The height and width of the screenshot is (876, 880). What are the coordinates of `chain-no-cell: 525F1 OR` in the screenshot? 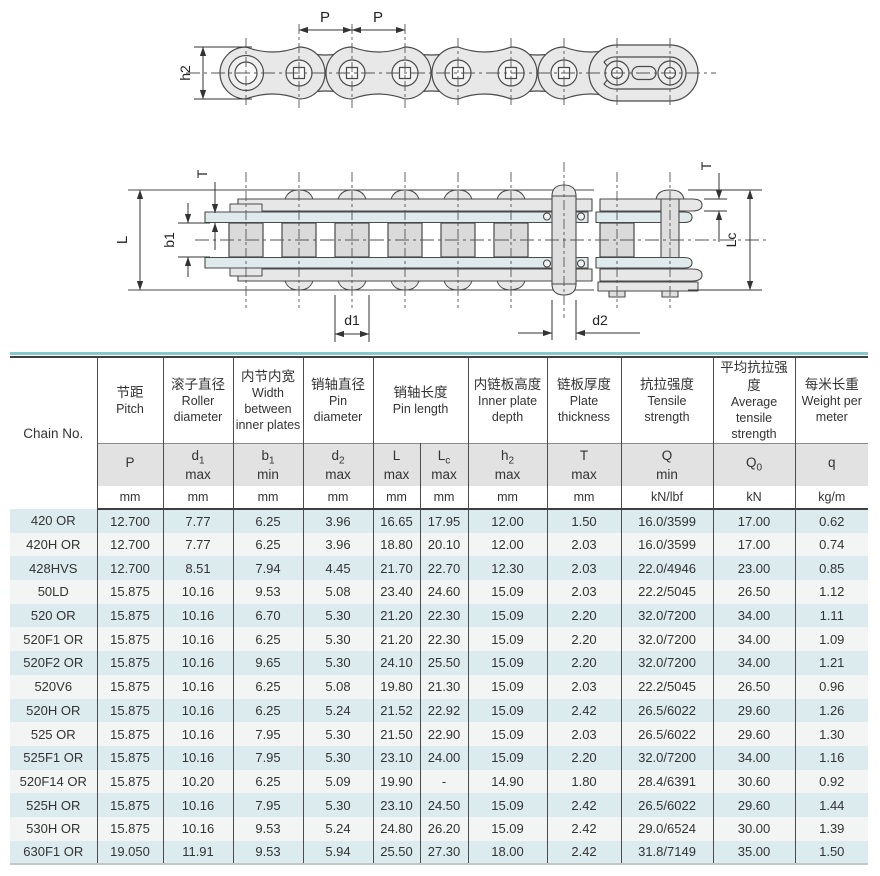 It's located at (54, 757).